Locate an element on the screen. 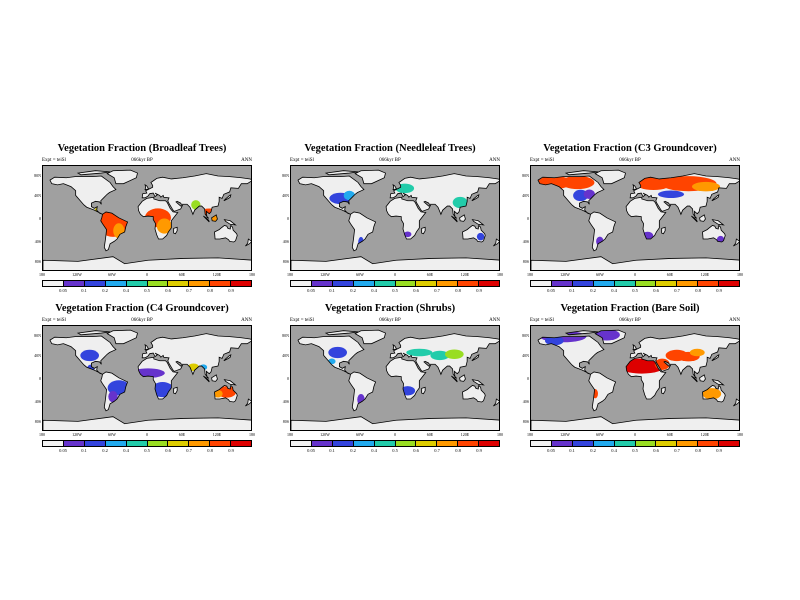 This screenshot has width=800, height=600. panel-title: Vegetation Fraction (Needleleaf Trees) is located at coordinates (390, 148).